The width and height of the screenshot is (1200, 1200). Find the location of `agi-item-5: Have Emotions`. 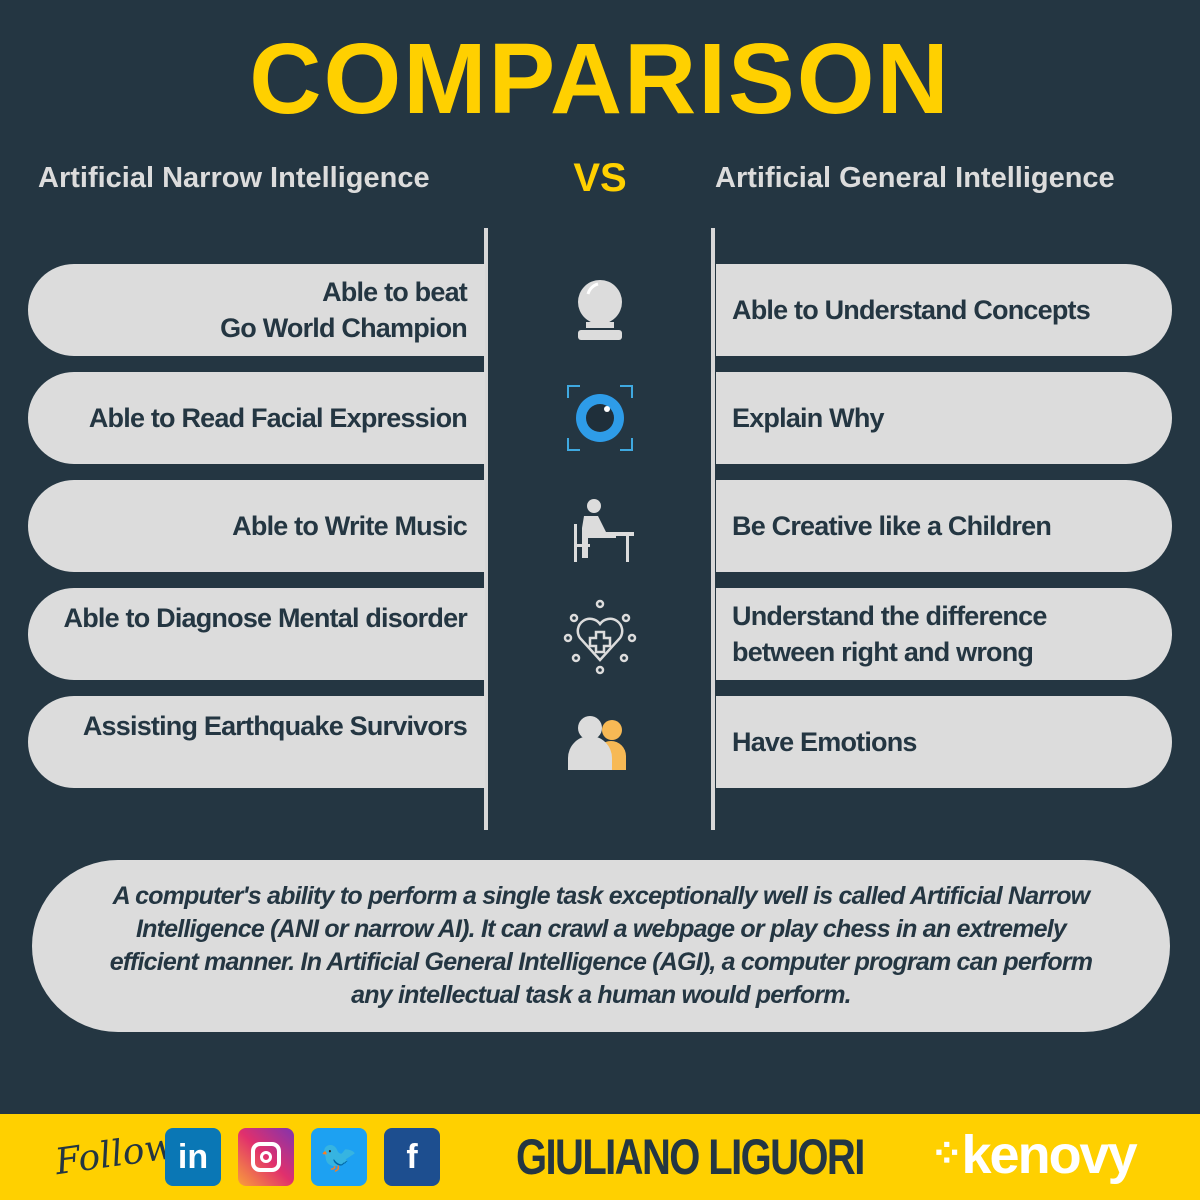

agi-item-5: Have Emotions is located at coordinates (944, 742).